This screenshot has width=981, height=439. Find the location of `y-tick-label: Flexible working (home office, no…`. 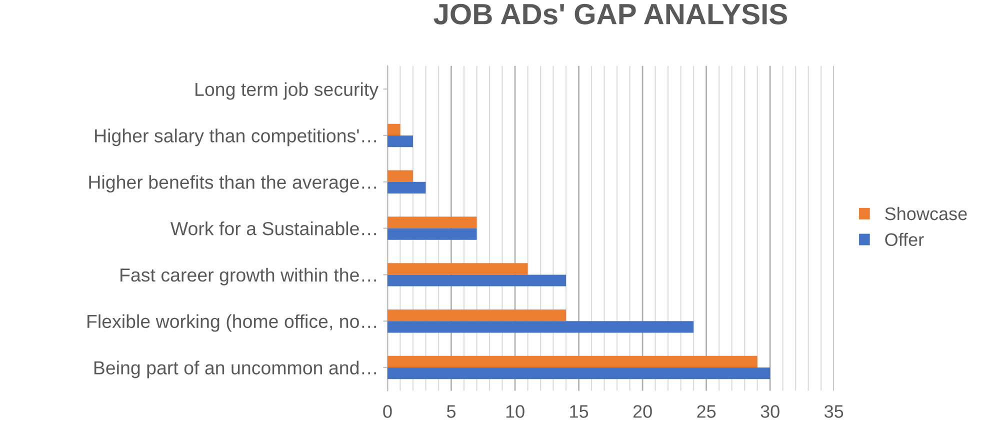

y-tick-label: Flexible working (home office, no… is located at coordinates (232, 323).